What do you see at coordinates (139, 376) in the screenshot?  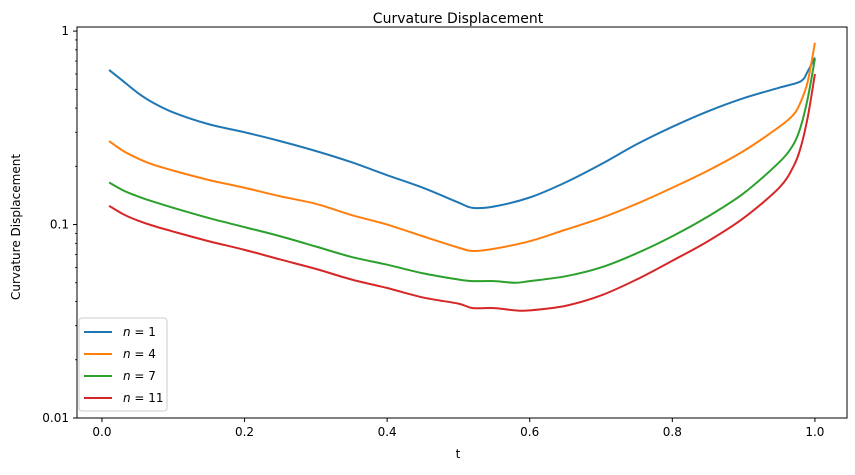 I see `legend-label-n-7: n = 7` at bounding box center [139, 376].